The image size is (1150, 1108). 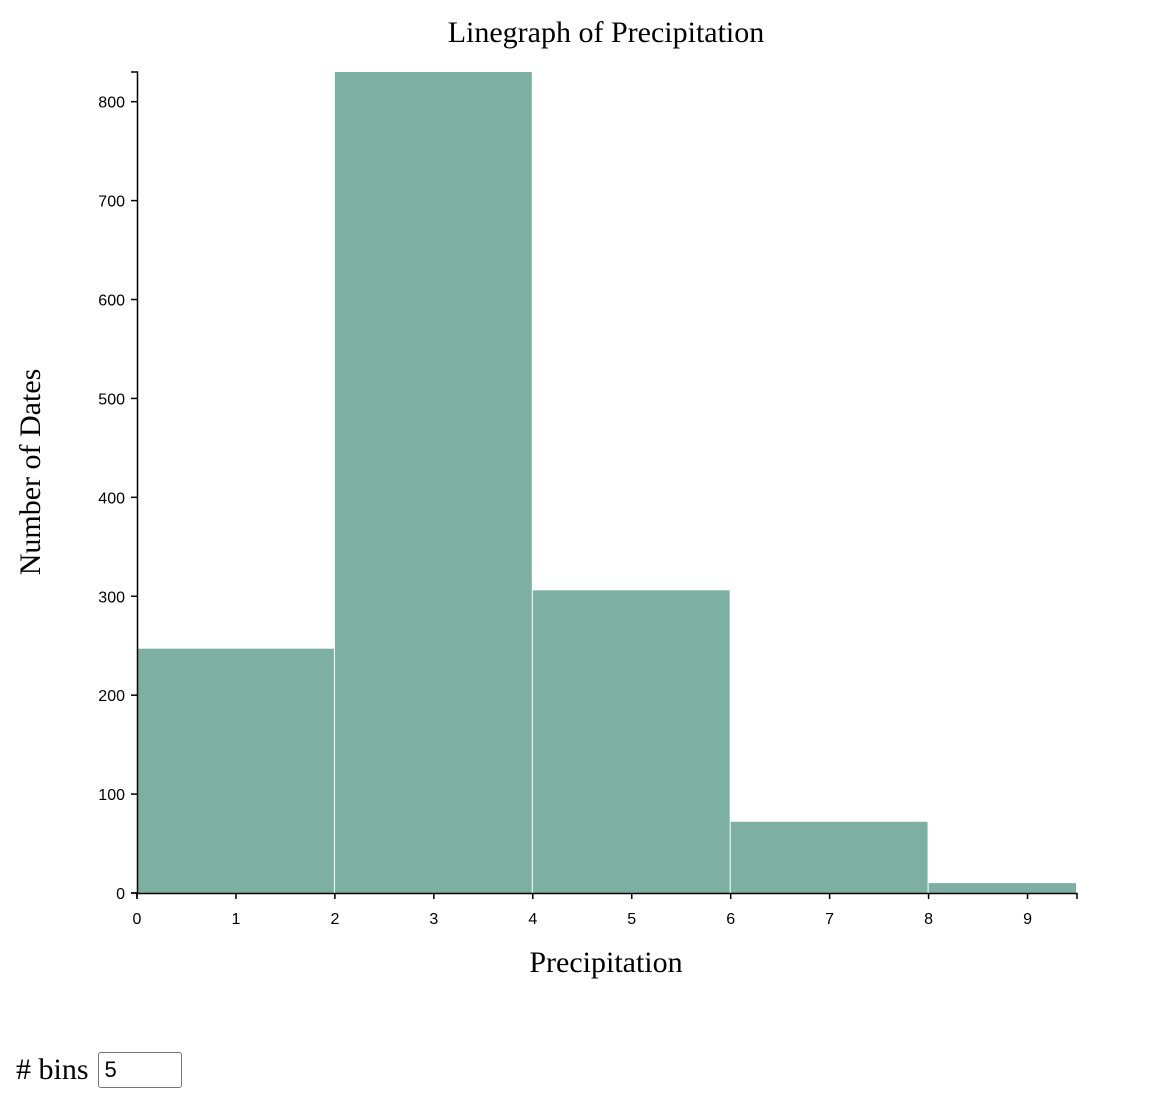 What do you see at coordinates (1027, 919) in the screenshot?
I see `x-tick-label: 9` at bounding box center [1027, 919].